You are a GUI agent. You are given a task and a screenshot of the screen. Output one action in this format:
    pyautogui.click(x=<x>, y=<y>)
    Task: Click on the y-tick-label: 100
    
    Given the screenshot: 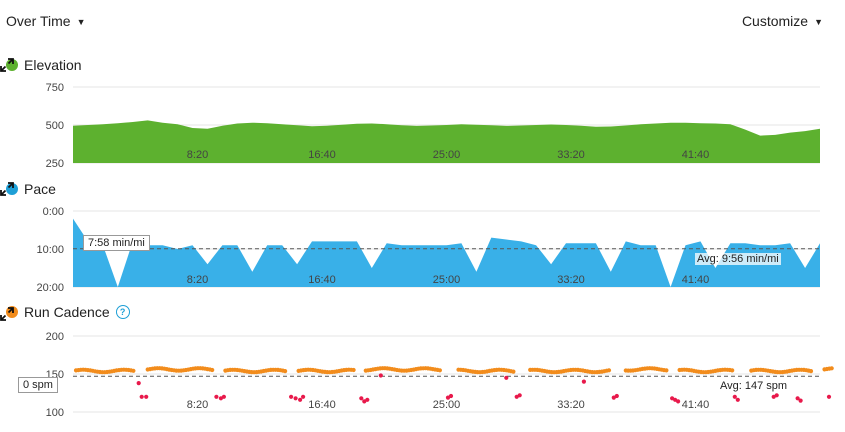 What is the action you would take?
    pyautogui.click(x=55, y=413)
    